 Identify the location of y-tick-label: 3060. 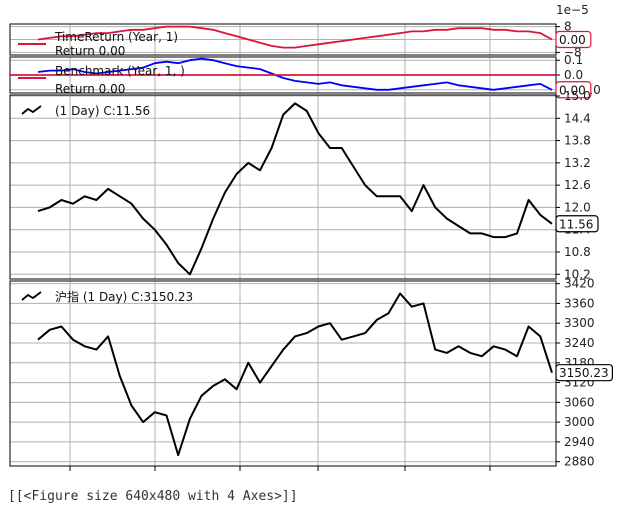
(579, 402).